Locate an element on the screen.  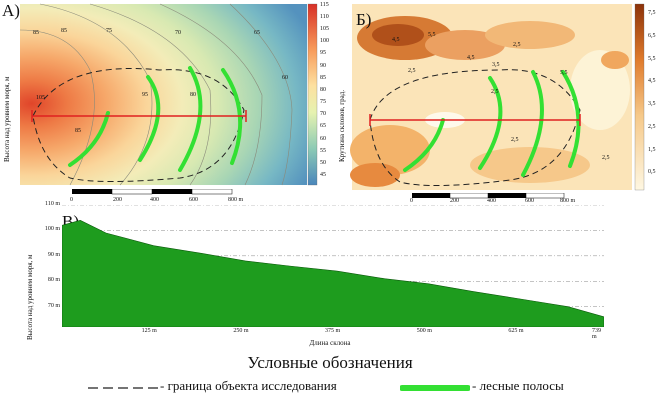
legend-forest-swatch is located at coordinates (435, 388).